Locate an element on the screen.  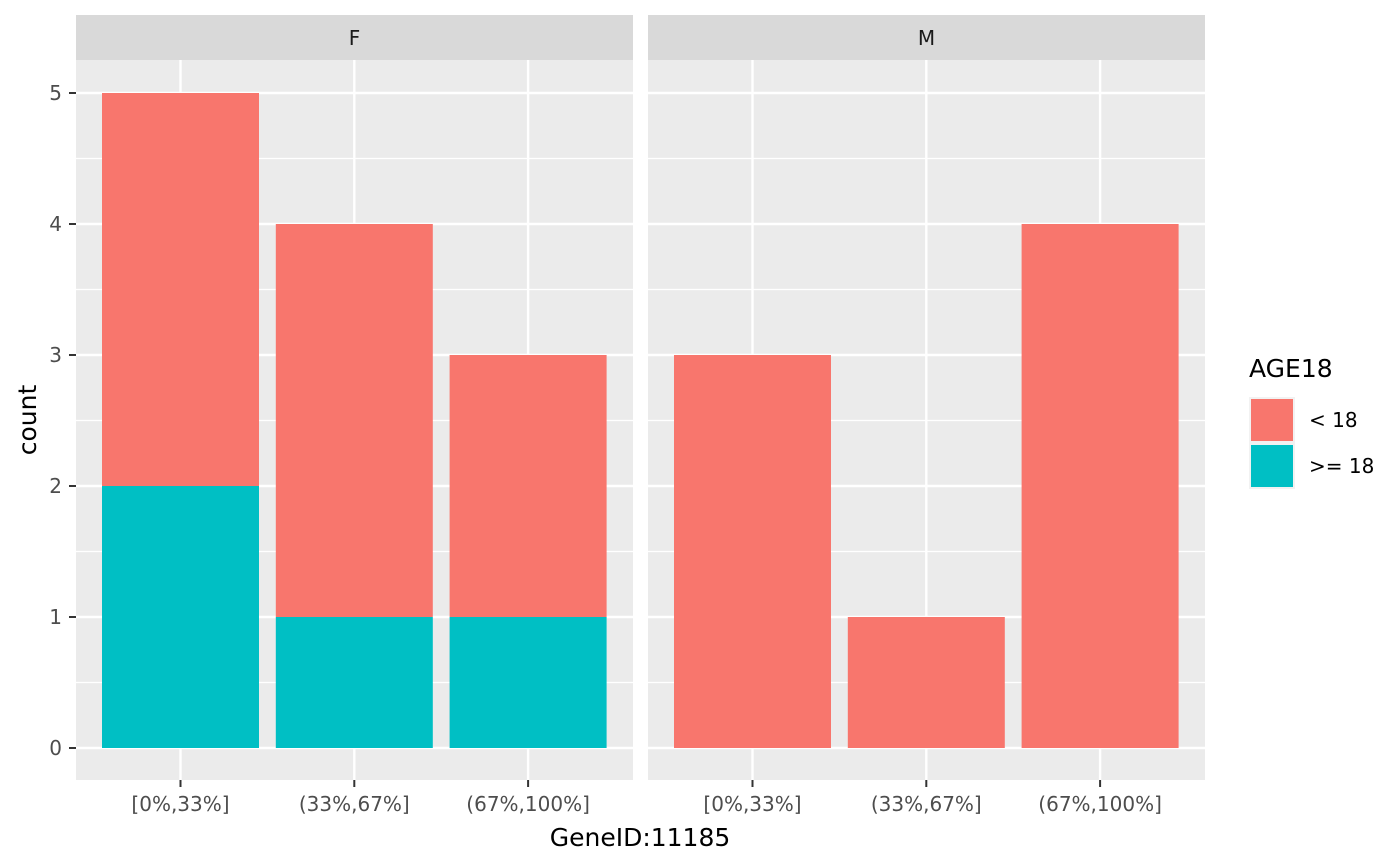
legend: AGE18 < 18 >= 18 is located at coordinates (1311, 421).